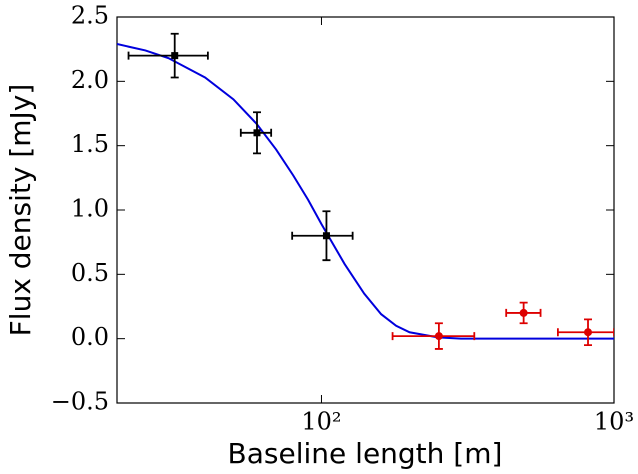 The width and height of the screenshot is (638, 474). What do you see at coordinates (20, 210) in the screenshot?
I see `y-axis-label: Flux density [mJy]` at bounding box center [20, 210].